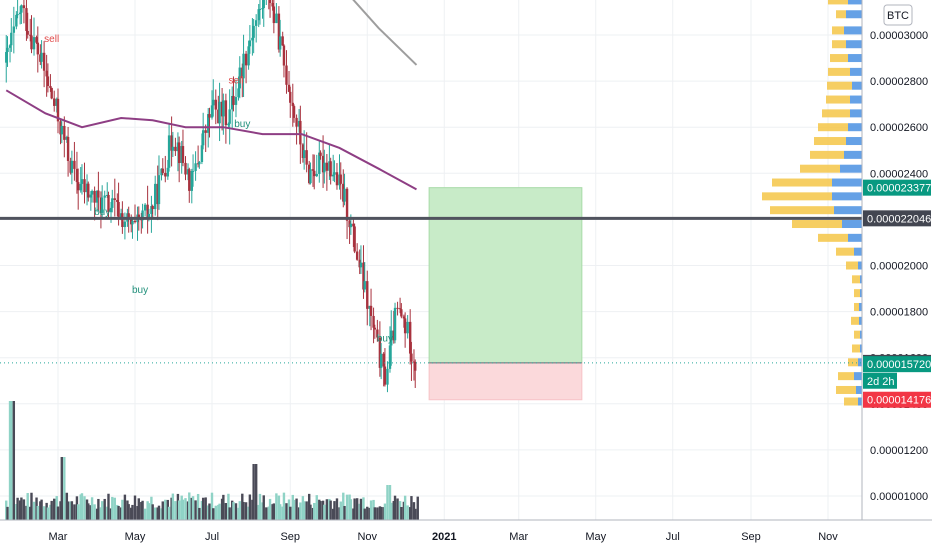 The height and width of the screenshot is (550, 932). I want to click on volume-profile, so click(812, 203).